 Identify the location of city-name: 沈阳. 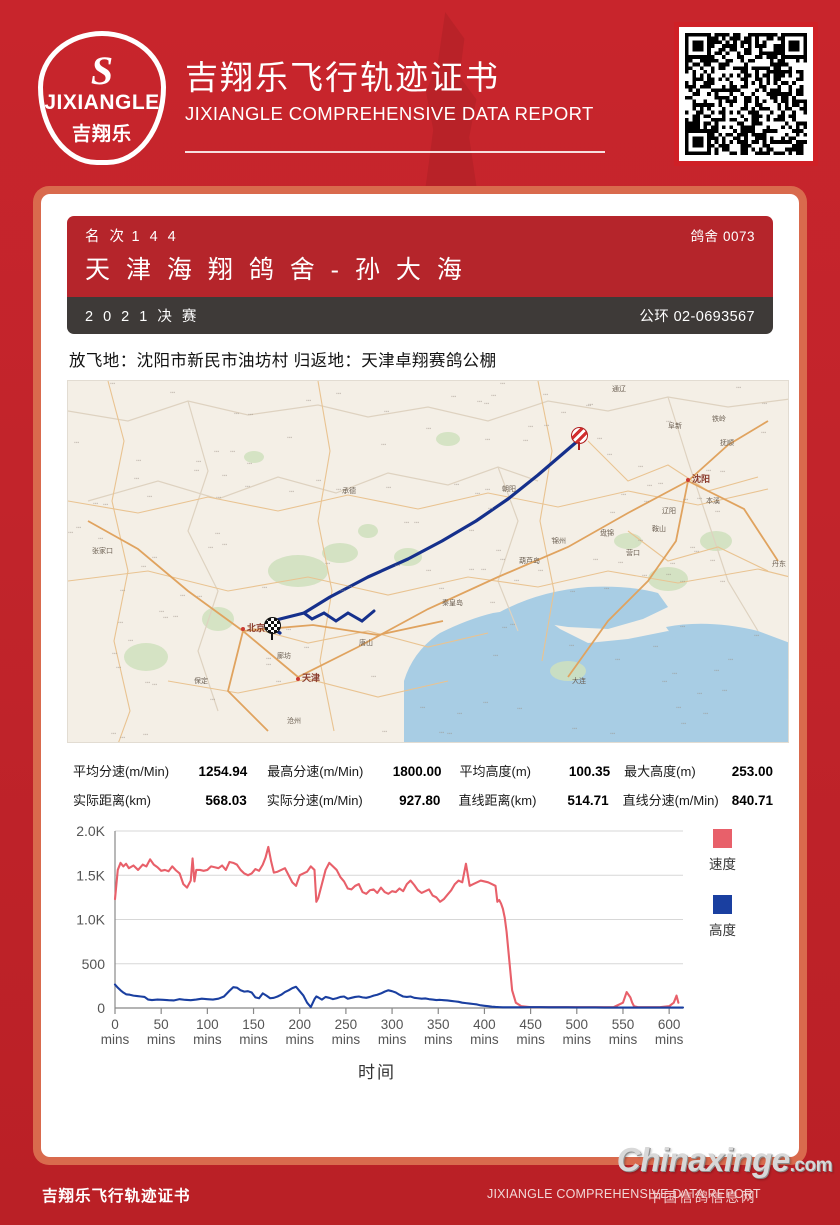
(701, 479).